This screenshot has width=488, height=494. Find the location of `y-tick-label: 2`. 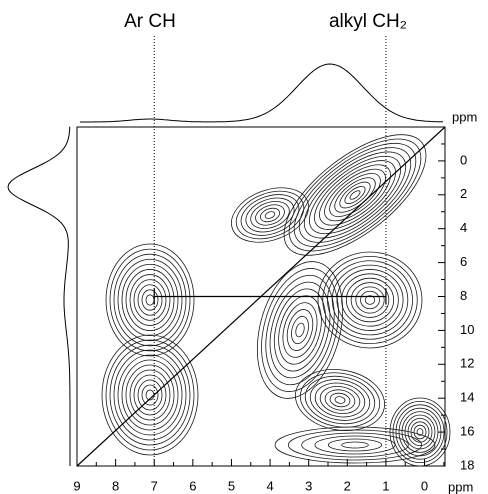

y-tick-label: 2 is located at coordinates (463, 193).